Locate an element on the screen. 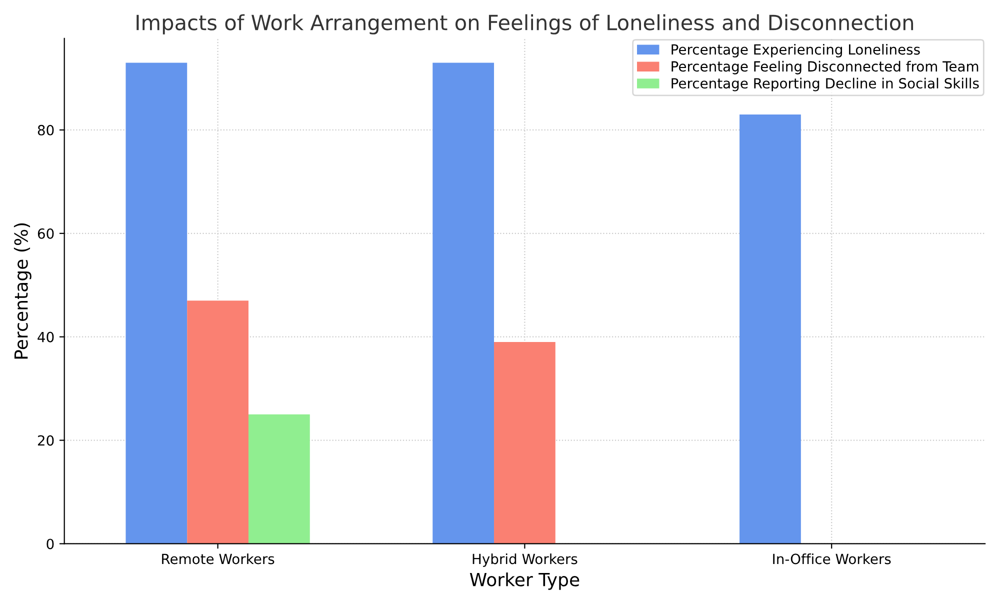 This screenshot has height=591, width=990. x-tick-label: Hybrid Workers is located at coordinates (525, 560).